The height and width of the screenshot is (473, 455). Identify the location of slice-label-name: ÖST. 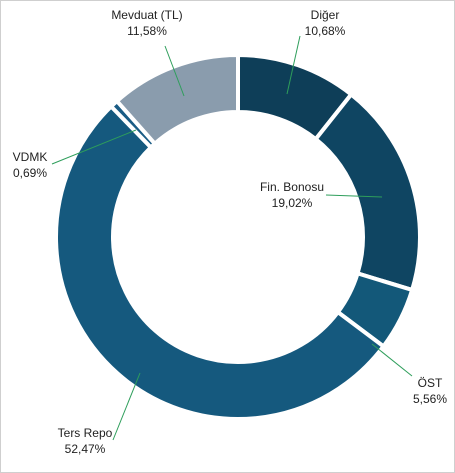
(430, 383).